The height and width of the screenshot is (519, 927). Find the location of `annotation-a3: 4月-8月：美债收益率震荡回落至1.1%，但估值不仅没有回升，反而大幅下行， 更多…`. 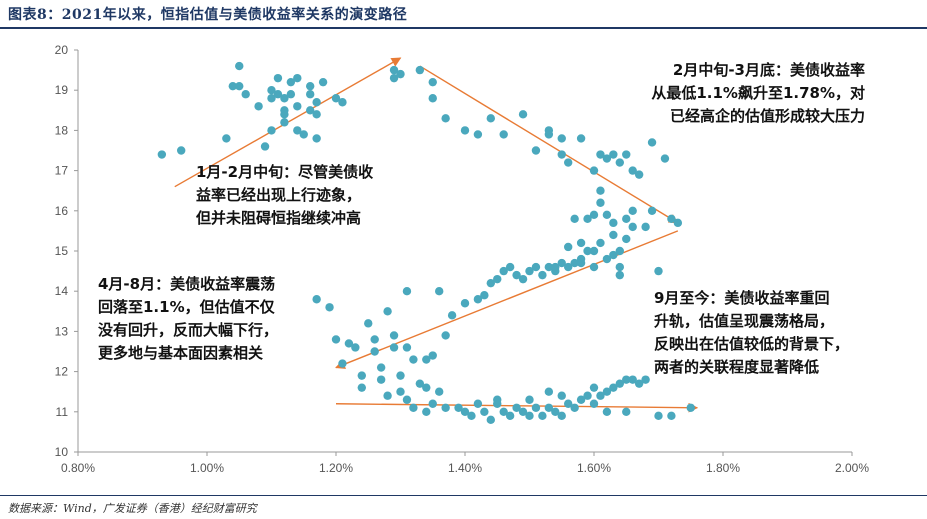

annotation-a3: 4月-8月：美债收益率震荡回落至1.1%，但估值不仅没有回升，反而大幅下行， 更多… is located at coordinates (188, 318).